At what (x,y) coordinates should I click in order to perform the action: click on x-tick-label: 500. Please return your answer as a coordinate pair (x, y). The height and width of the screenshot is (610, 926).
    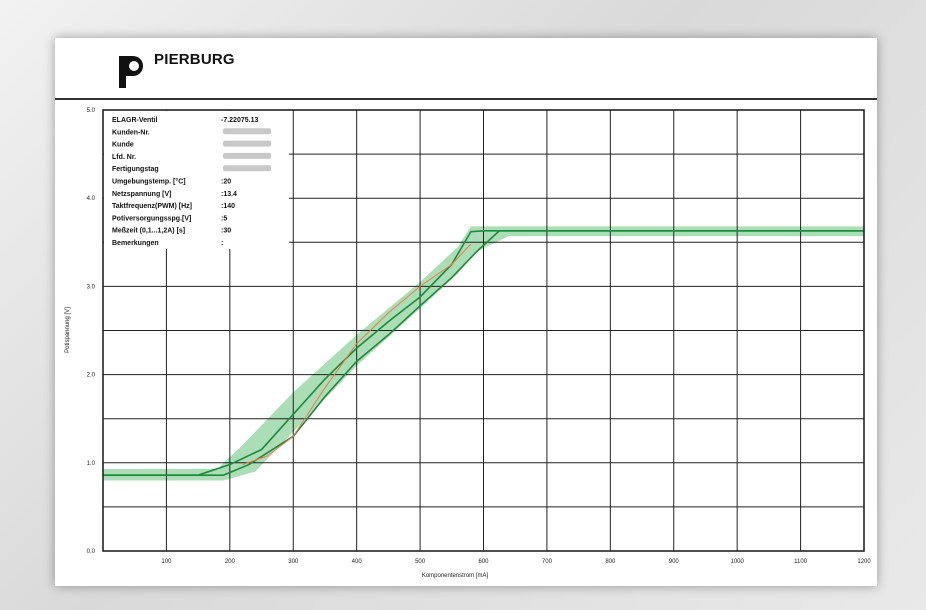
    Looking at the image, I should click on (420, 562).